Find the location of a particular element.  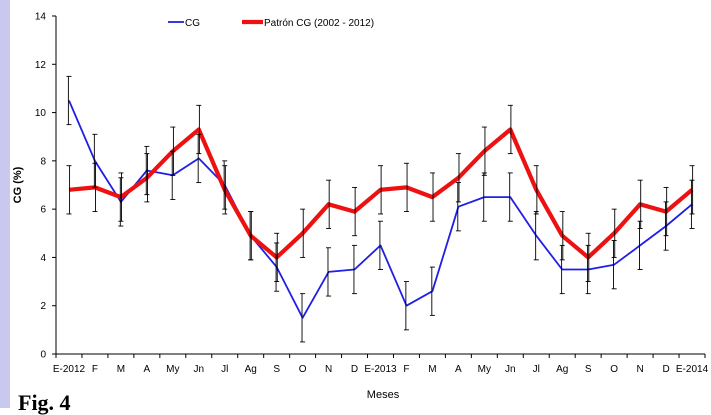

y-tick-label: 4 is located at coordinates (43, 258).